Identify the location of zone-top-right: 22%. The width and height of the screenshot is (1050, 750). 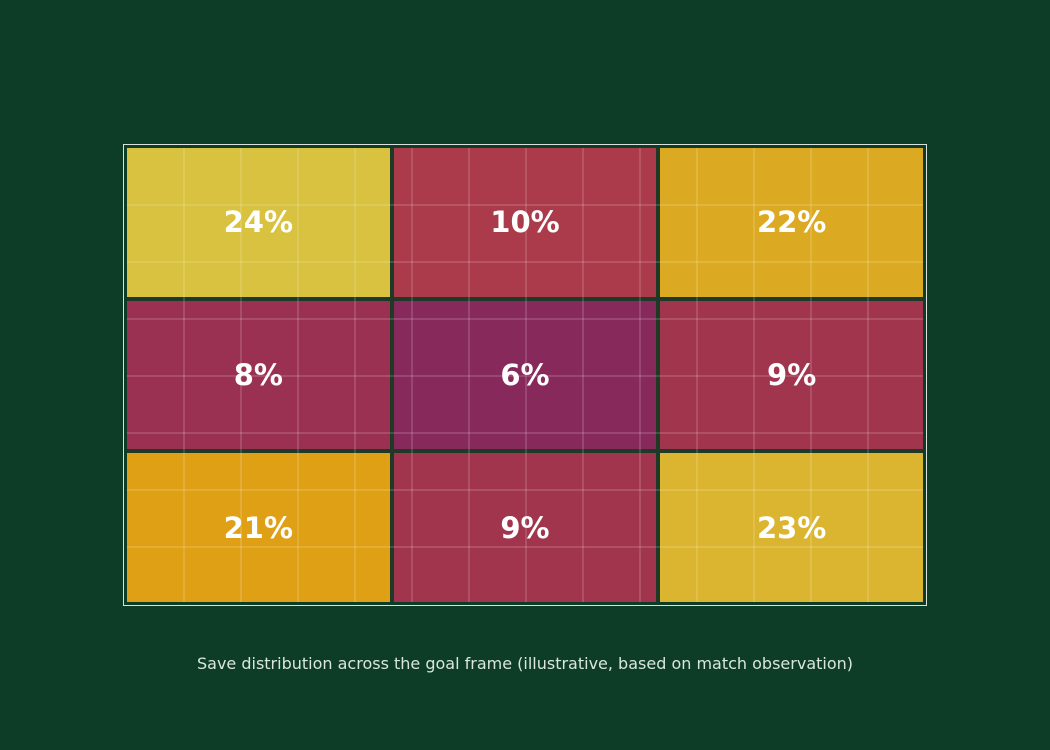
(791, 222).